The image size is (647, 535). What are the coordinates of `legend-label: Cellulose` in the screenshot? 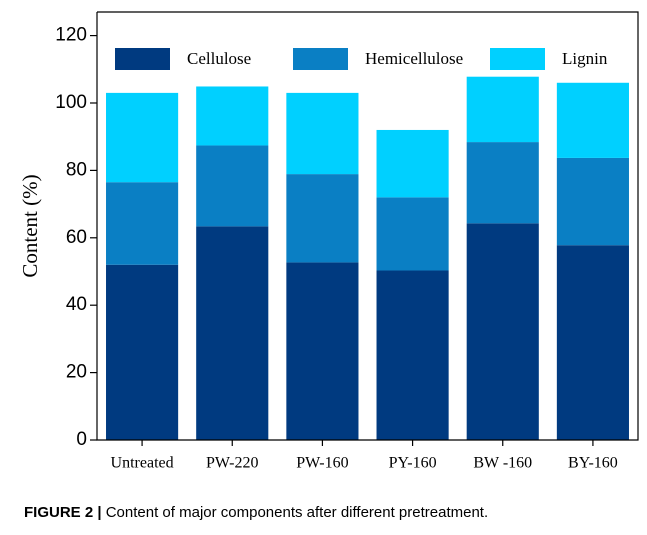 It's located at (219, 58).